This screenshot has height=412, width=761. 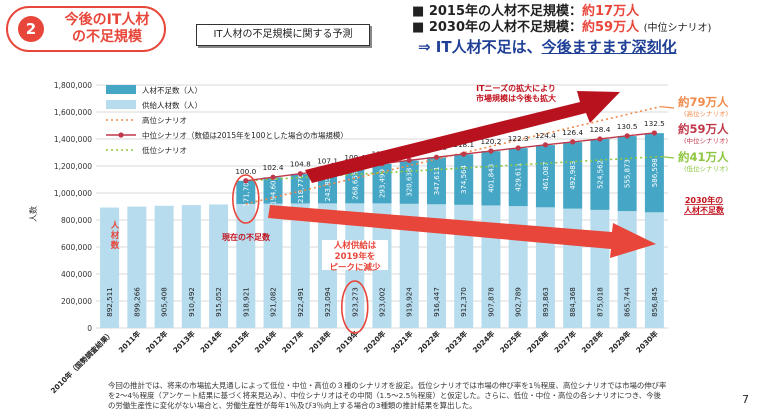 What do you see at coordinates (484, 342) in the screenshot?
I see `x-tick-label: 2024年` at bounding box center [484, 342].